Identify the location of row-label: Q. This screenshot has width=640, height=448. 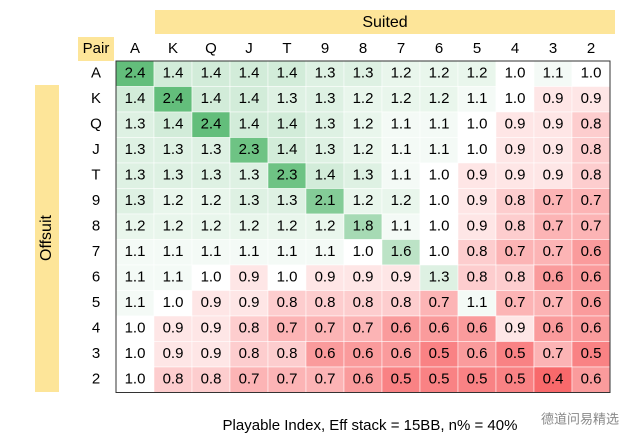
(96, 124).